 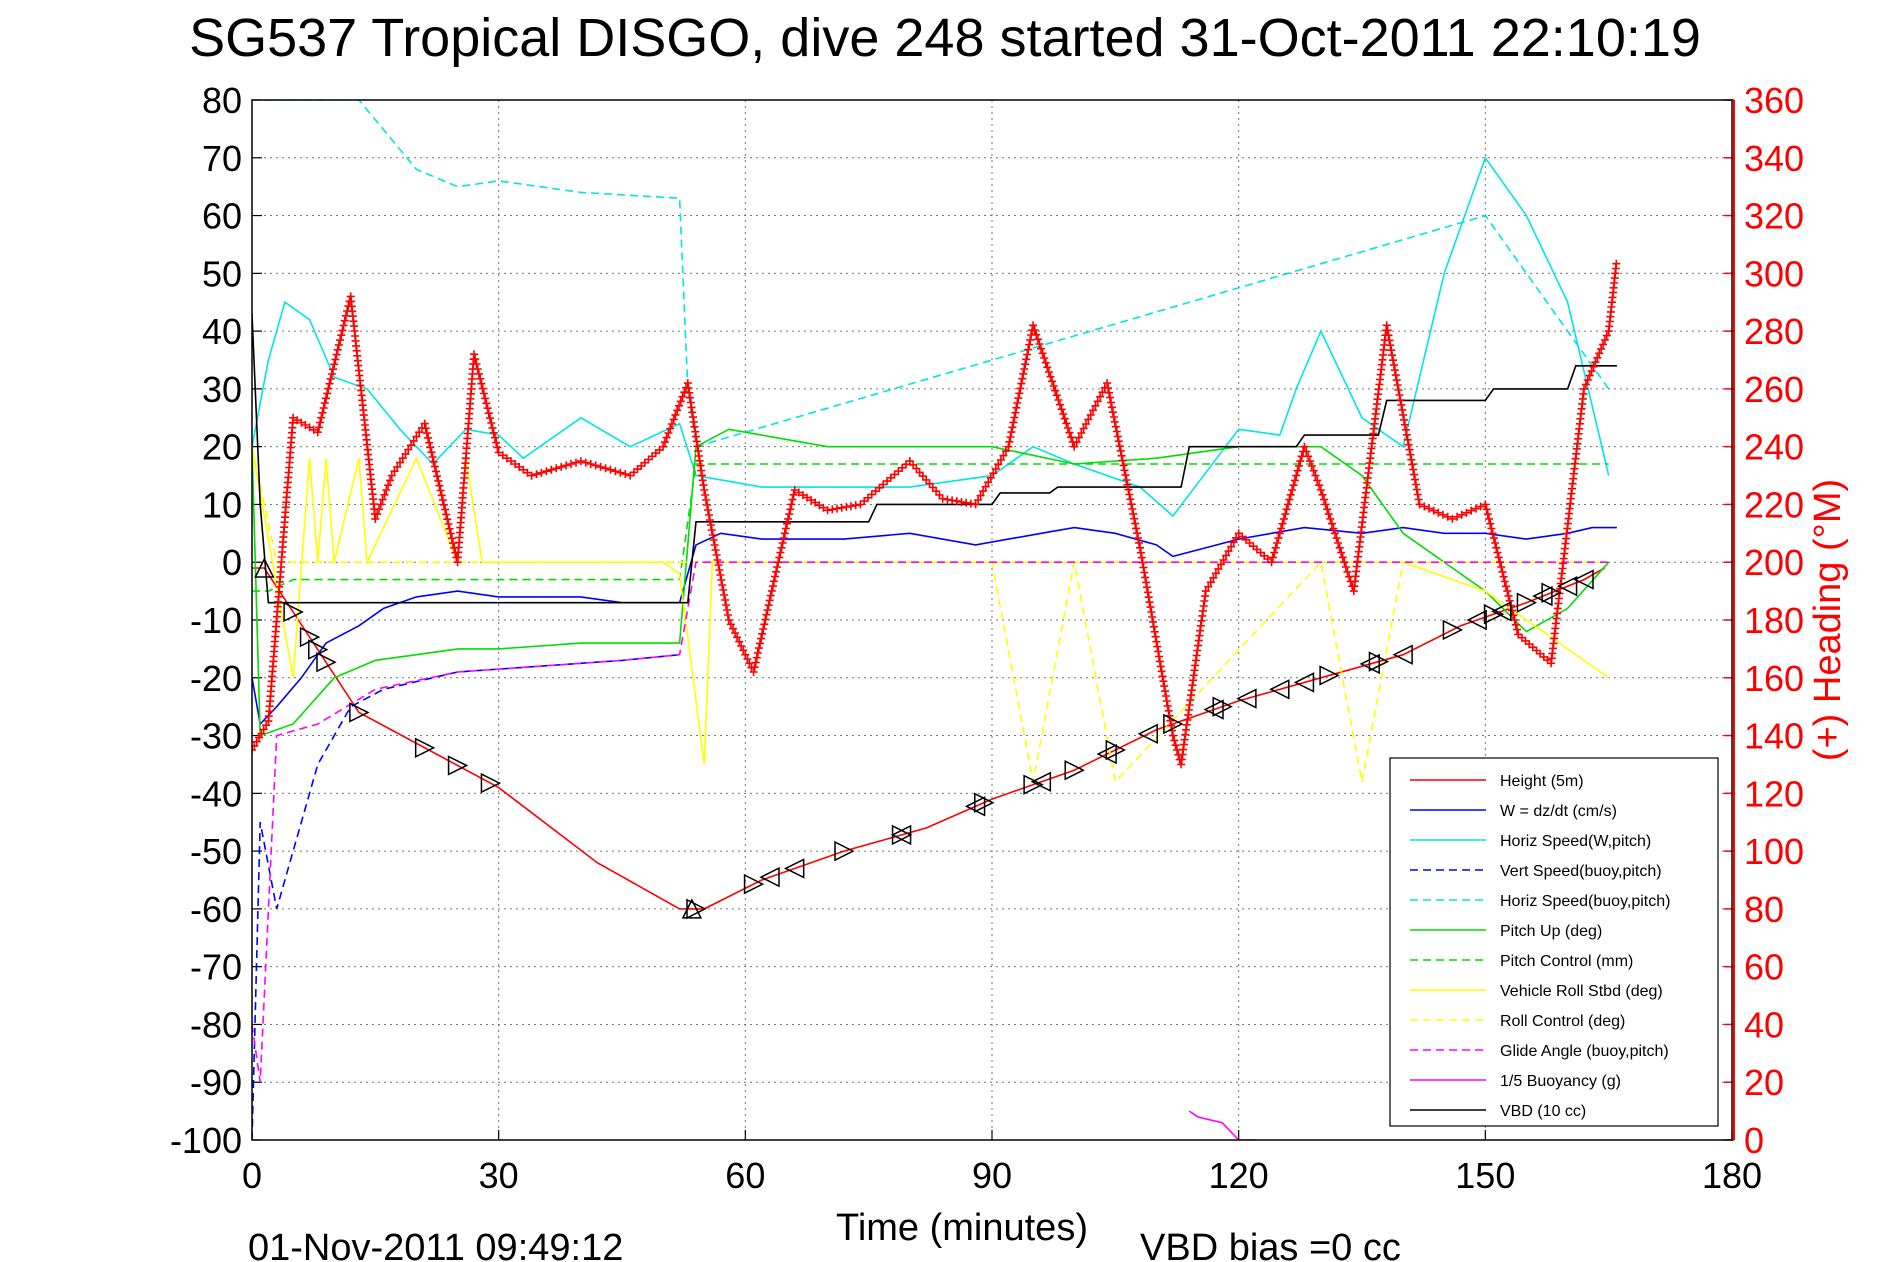 I want to click on y2-tick-label: 0, so click(x=1754, y=1140).